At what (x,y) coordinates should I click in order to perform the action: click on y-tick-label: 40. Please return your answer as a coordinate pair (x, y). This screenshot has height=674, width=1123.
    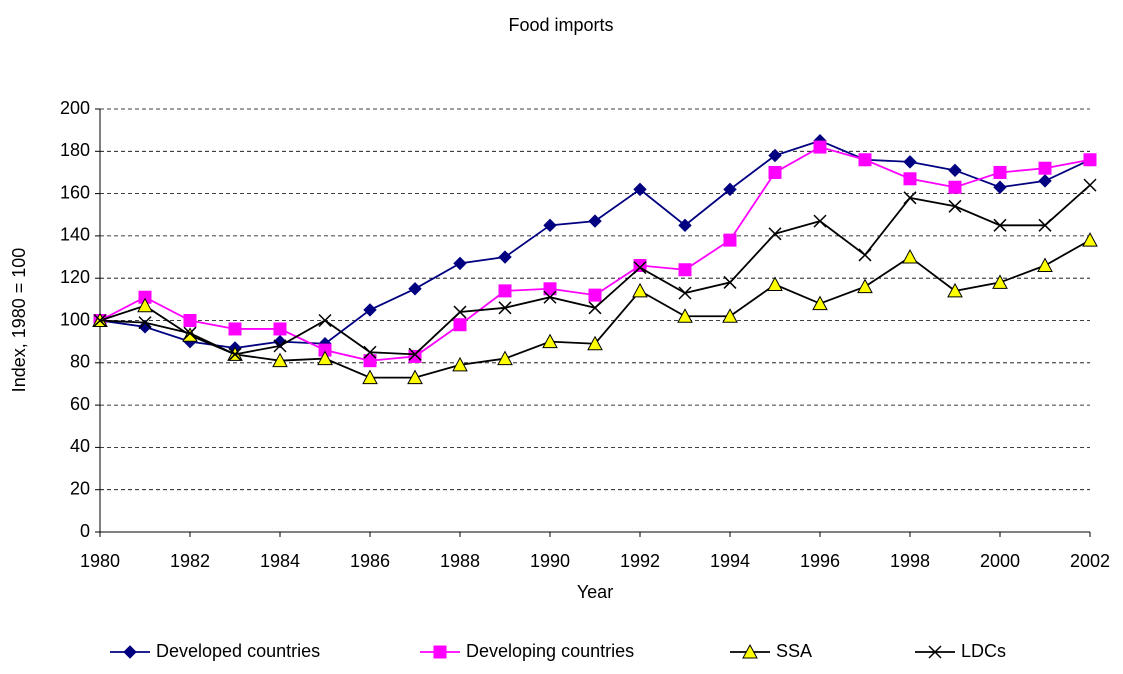
    Looking at the image, I should click on (80, 446).